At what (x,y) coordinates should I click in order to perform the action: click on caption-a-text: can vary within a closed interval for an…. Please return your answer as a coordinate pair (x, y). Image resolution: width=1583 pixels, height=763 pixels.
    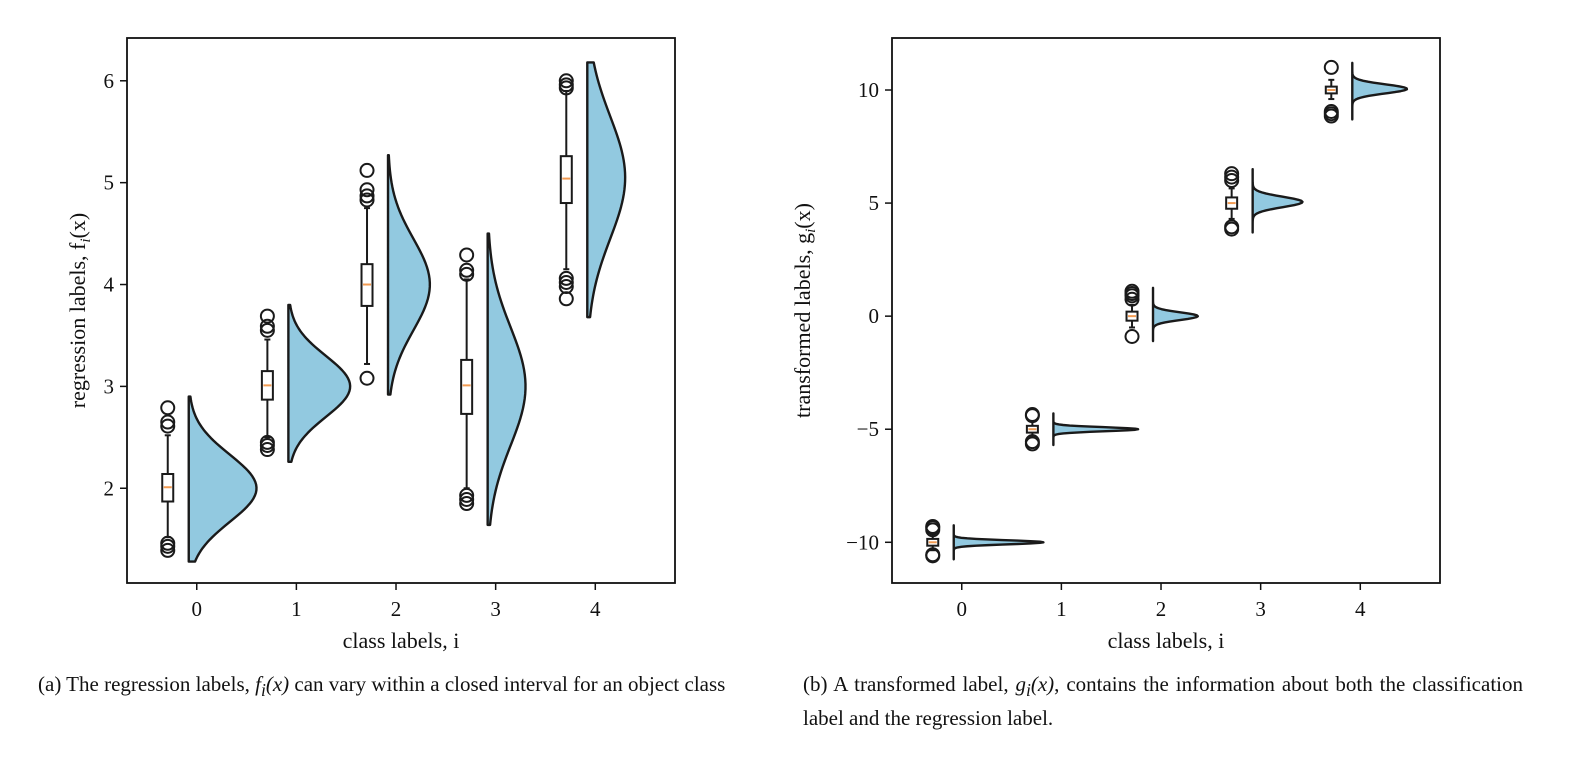
    Looking at the image, I should click on (507, 684).